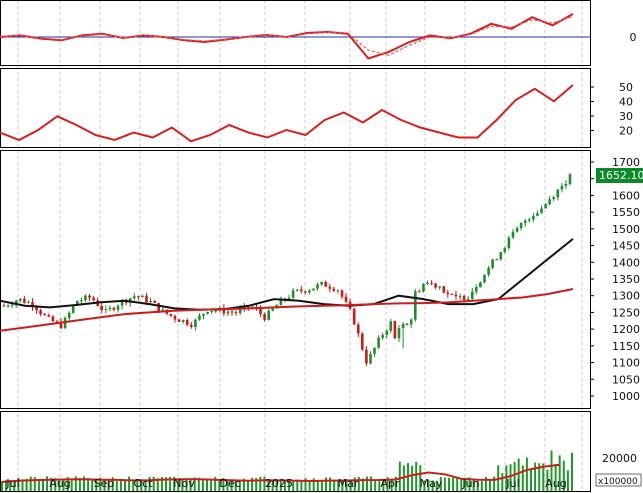 Image resolution: width=643 pixels, height=493 pixels. I want to click on volume-bars, so click(287, 470).